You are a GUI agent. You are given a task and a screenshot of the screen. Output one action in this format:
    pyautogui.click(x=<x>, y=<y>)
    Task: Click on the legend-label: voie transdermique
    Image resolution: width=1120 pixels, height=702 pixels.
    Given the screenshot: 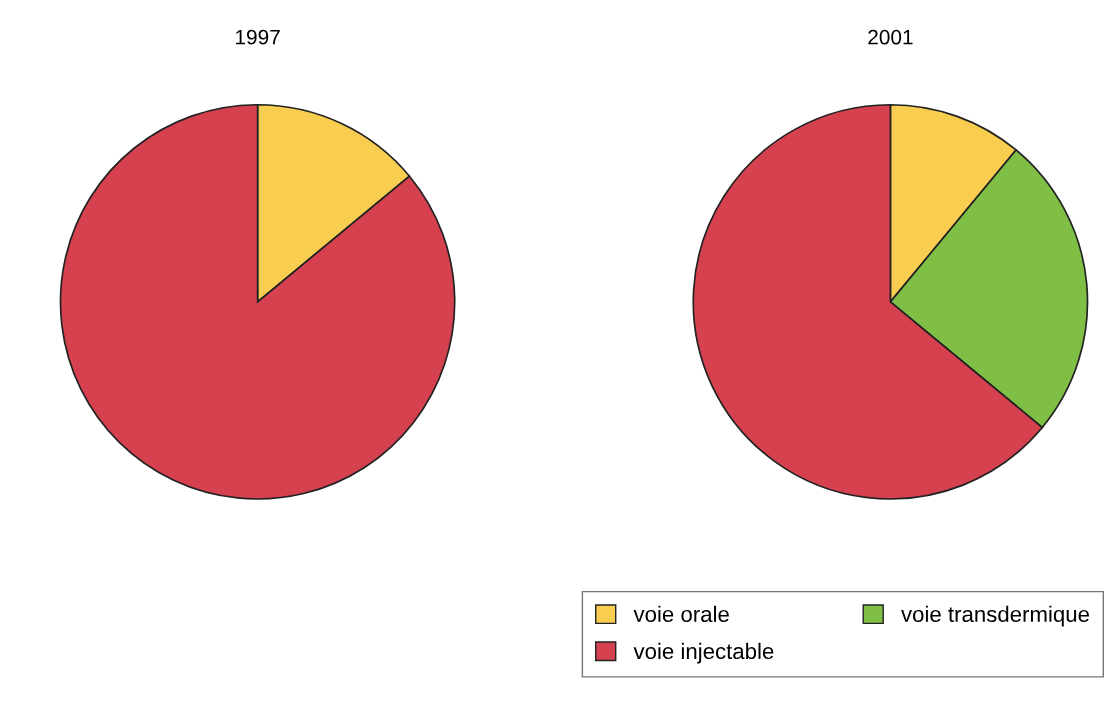 What is the action you would take?
    pyautogui.click(x=995, y=616)
    